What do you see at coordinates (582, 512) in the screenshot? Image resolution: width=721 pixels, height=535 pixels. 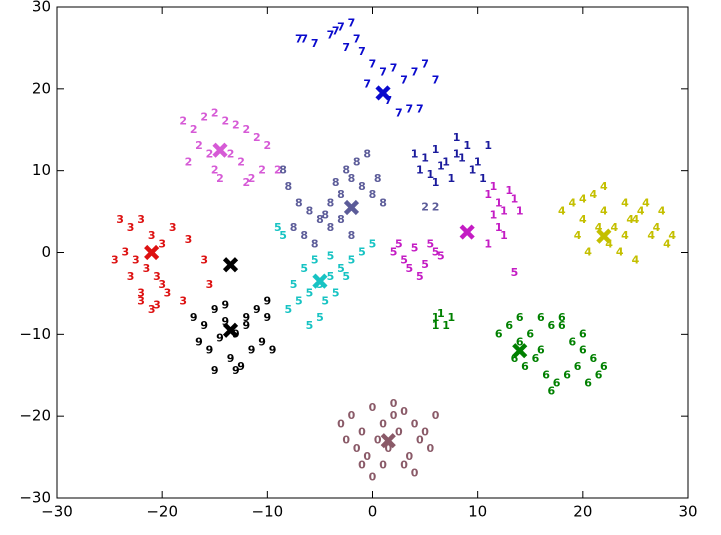 I see `x-tick-label: 20` at bounding box center [582, 512].